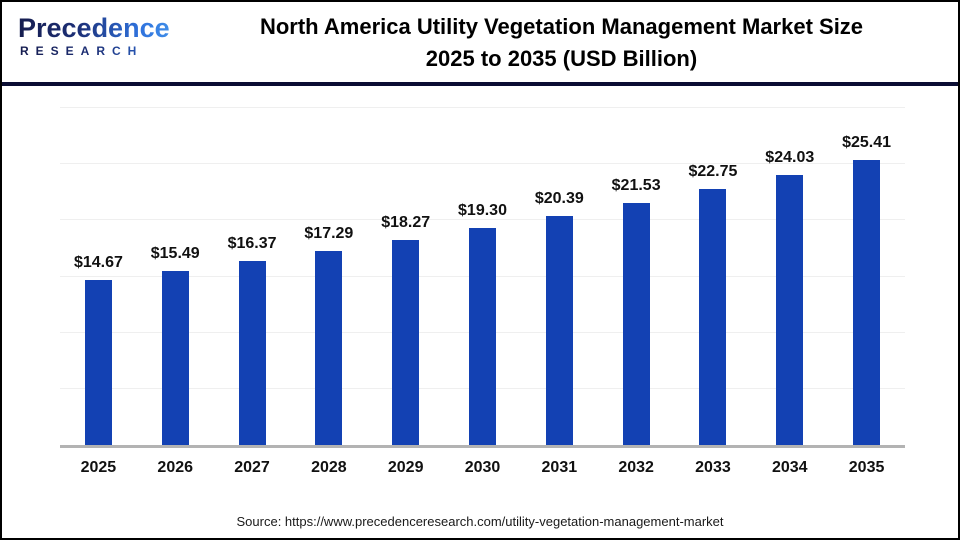  Describe the element at coordinates (175, 467) in the screenshot. I see `x-tick-label: 2026` at that location.